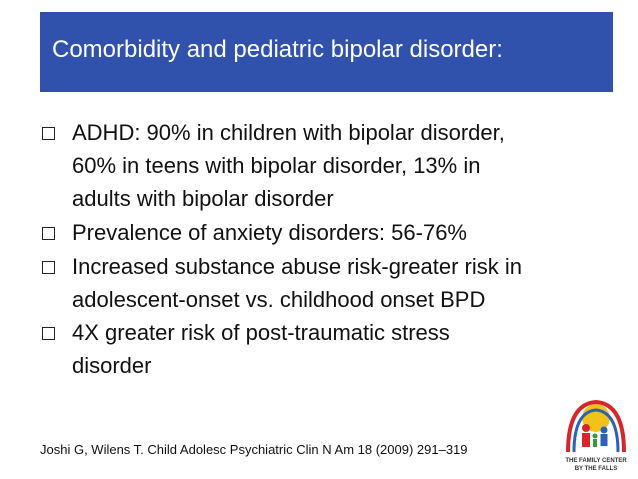 The height and width of the screenshot is (479, 638). I want to click on bullet: Prevalence of anxiety disorders: 56-76%, so click(320, 232).